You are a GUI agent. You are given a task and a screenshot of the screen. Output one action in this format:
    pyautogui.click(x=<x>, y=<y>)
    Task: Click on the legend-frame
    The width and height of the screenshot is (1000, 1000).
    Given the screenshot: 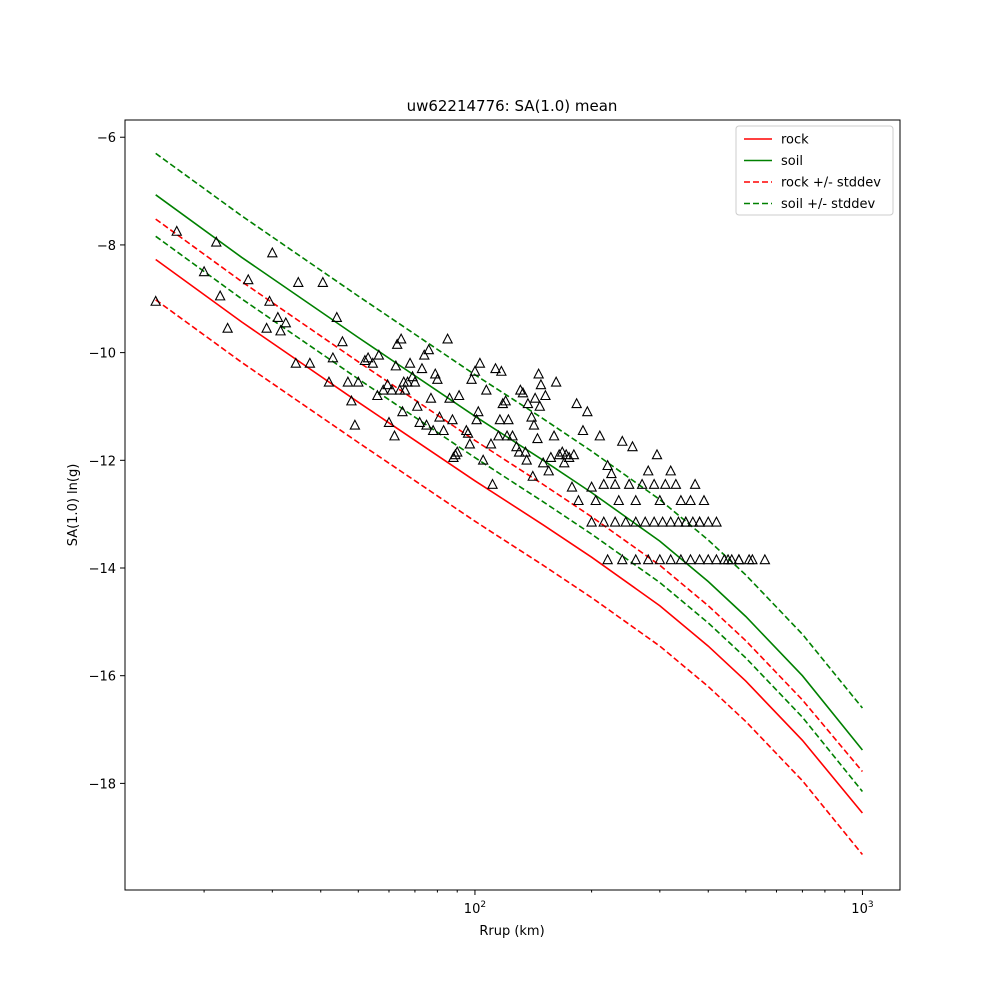 What is the action you would take?
    pyautogui.click(x=814, y=170)
    